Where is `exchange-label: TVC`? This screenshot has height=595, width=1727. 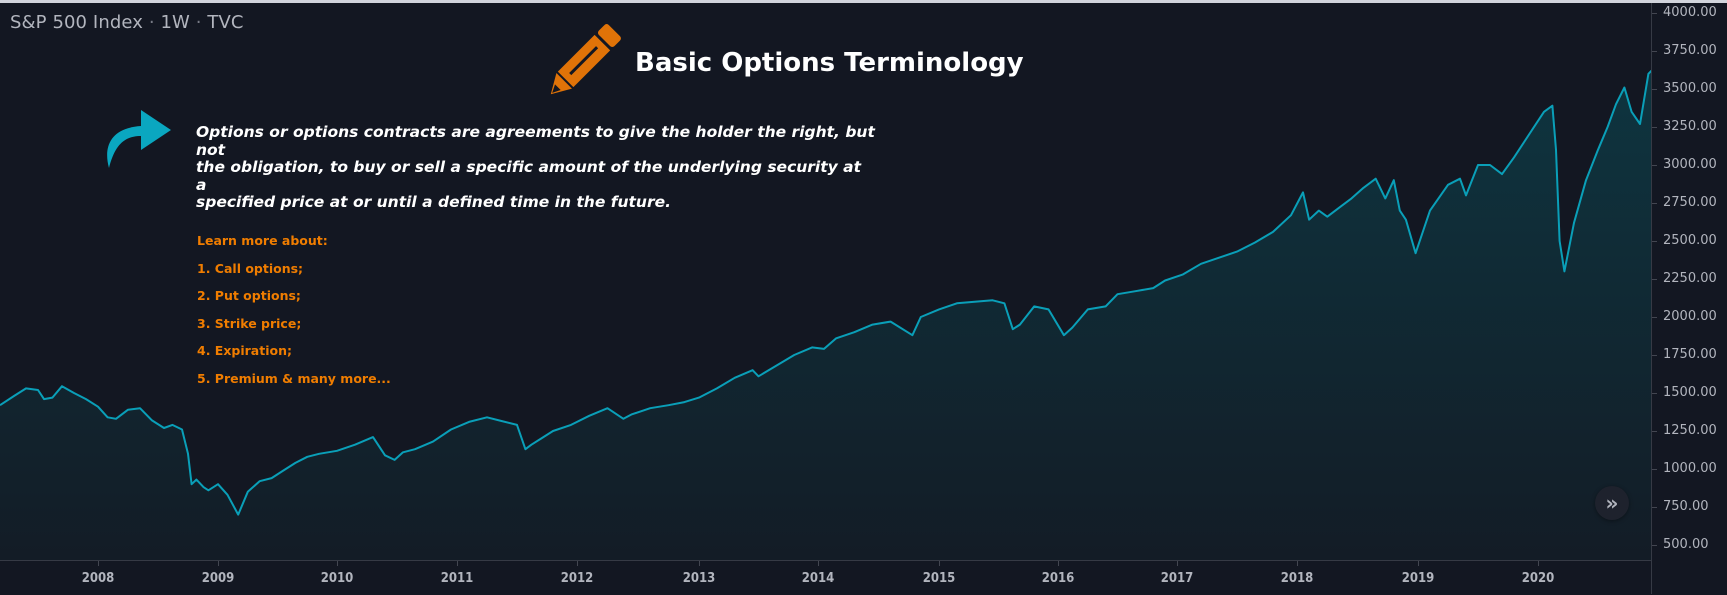
exchange-label: TVC is located at coordinates (225, 22).